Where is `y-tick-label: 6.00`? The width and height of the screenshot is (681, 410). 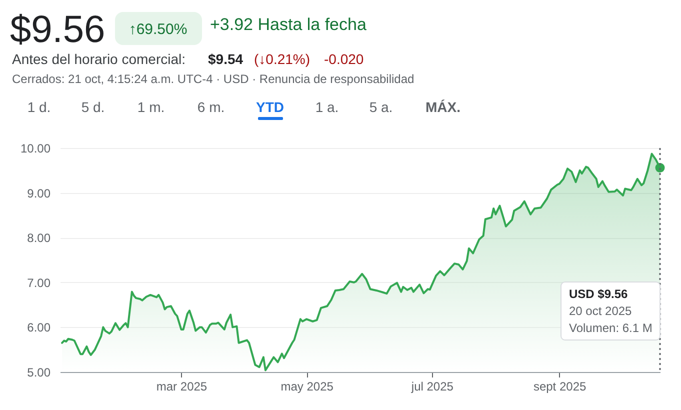 y-tick-label: 6.00 is located at coordinates (39, 327).